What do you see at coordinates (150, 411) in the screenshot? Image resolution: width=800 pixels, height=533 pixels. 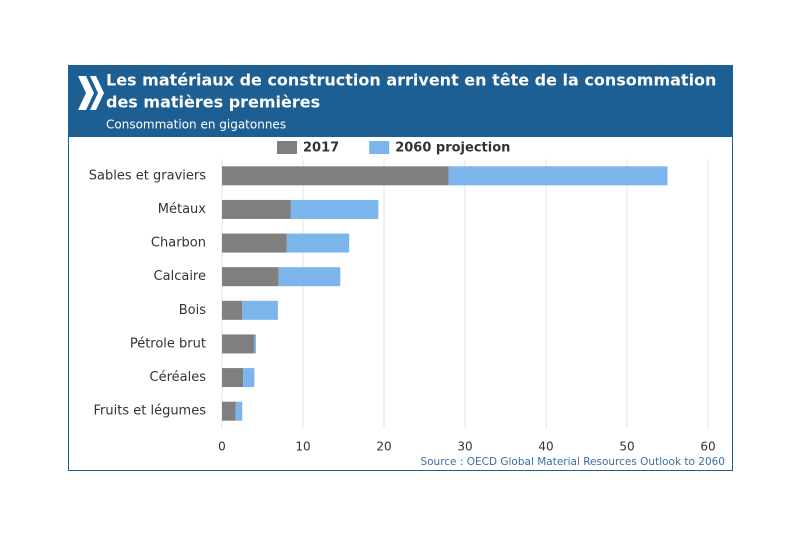 I see `y-tick-label: Fruits et légumes` at bounding box center [150, 411].